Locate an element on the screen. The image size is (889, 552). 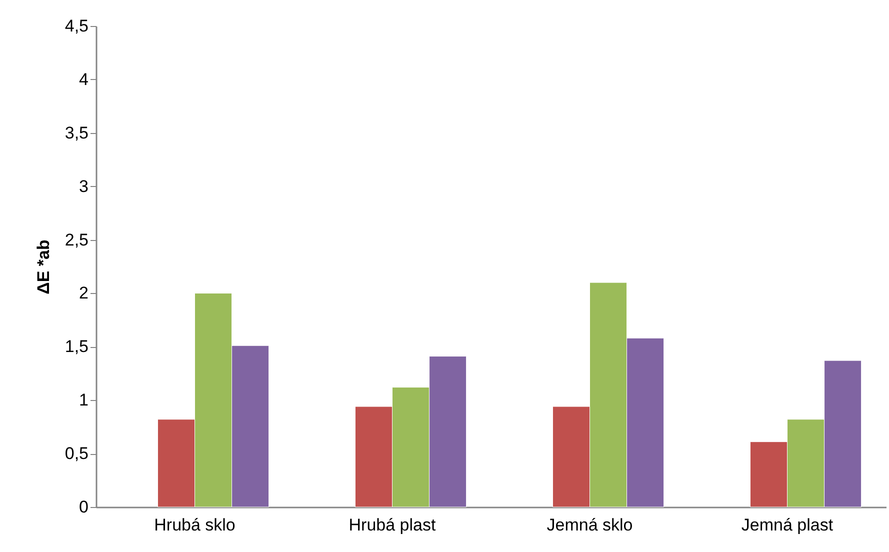
x-tick-label: Jemná sklo is located at coordinates (589, 525).